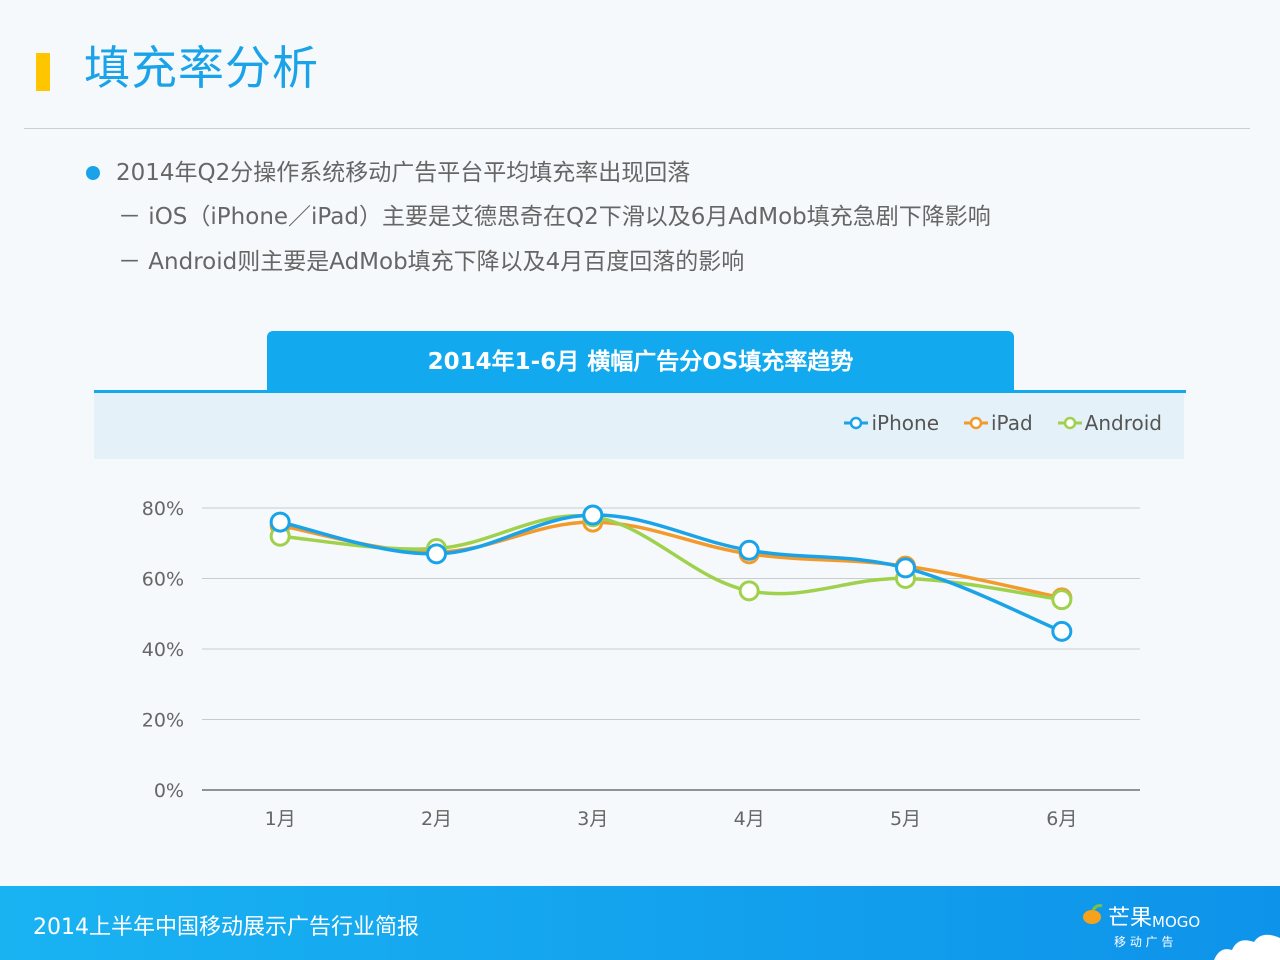  I want to click on x-tick-label: 4月, so click(749, 819).